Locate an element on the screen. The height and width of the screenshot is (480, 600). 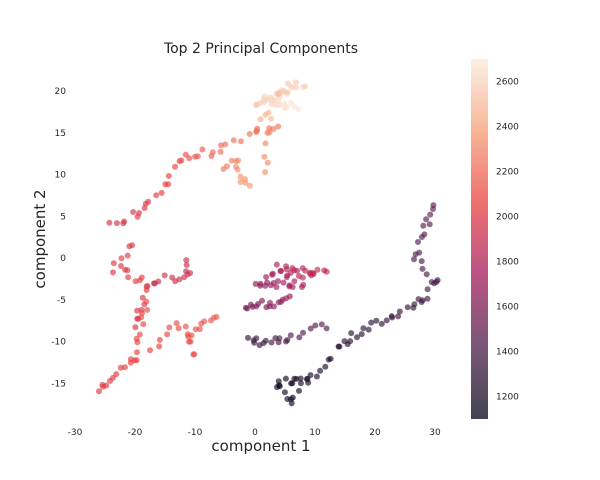
x-tick-label: -30 is located at coordinates (75, 433).